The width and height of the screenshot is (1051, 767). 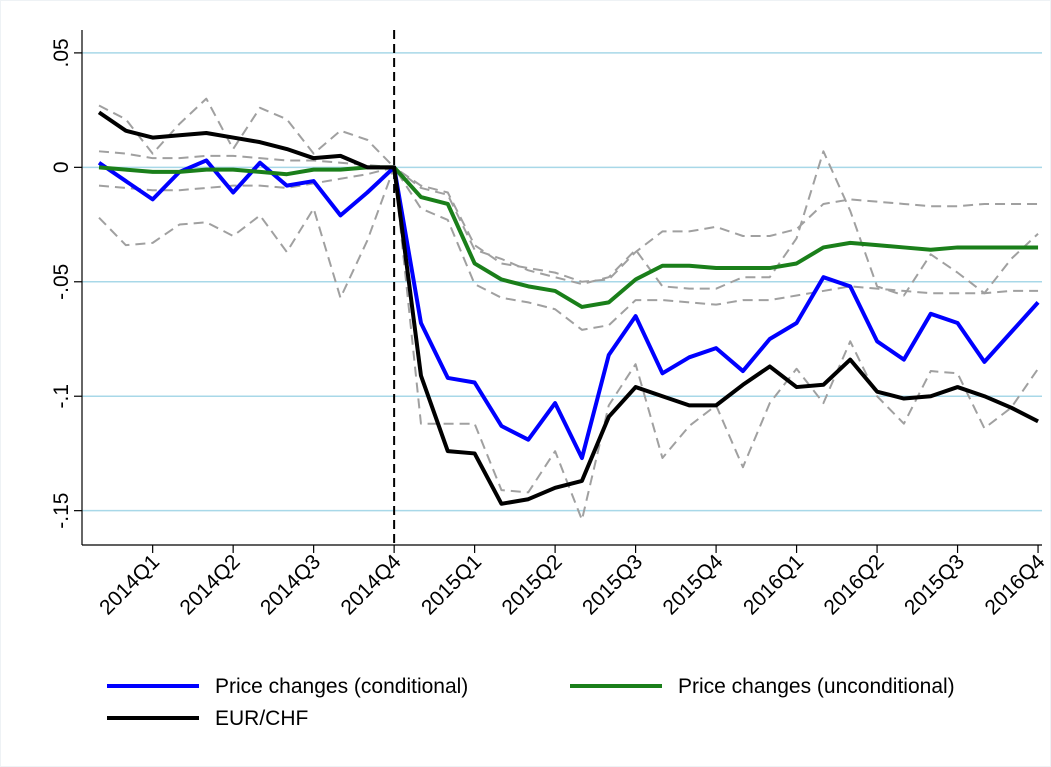 What do you see at coordinates (261, 718) in the screenshot?
I see `legend-label: EUR/CHF` at bounding box center [261, 718].